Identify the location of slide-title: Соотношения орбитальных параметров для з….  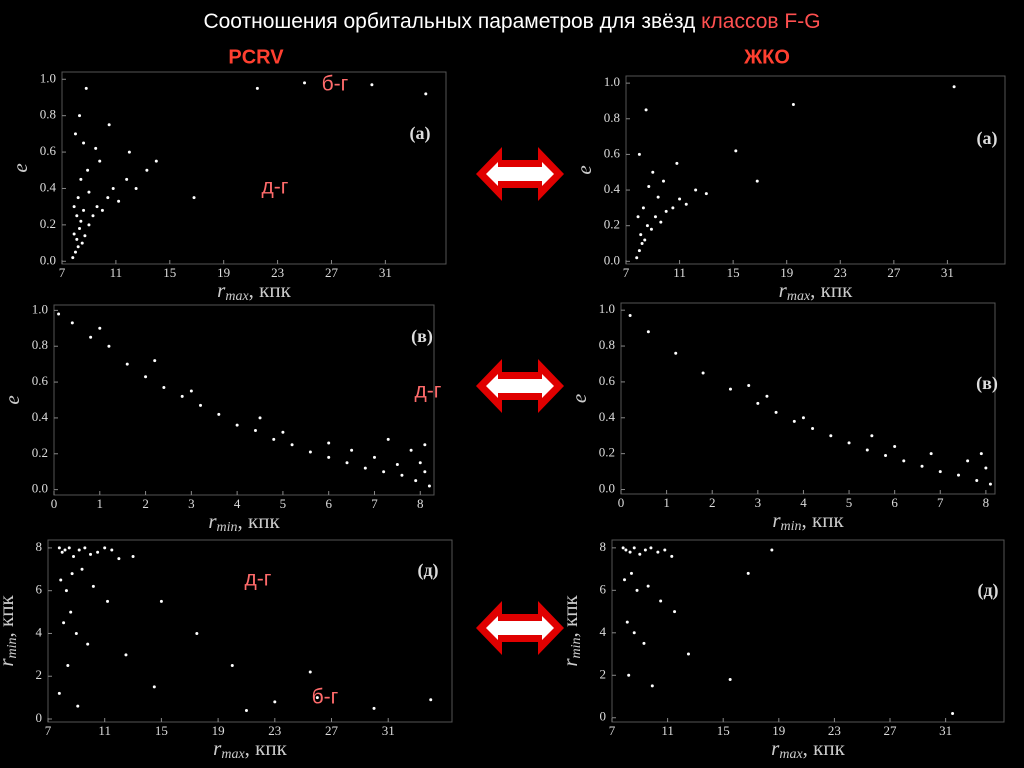
(511, 21).